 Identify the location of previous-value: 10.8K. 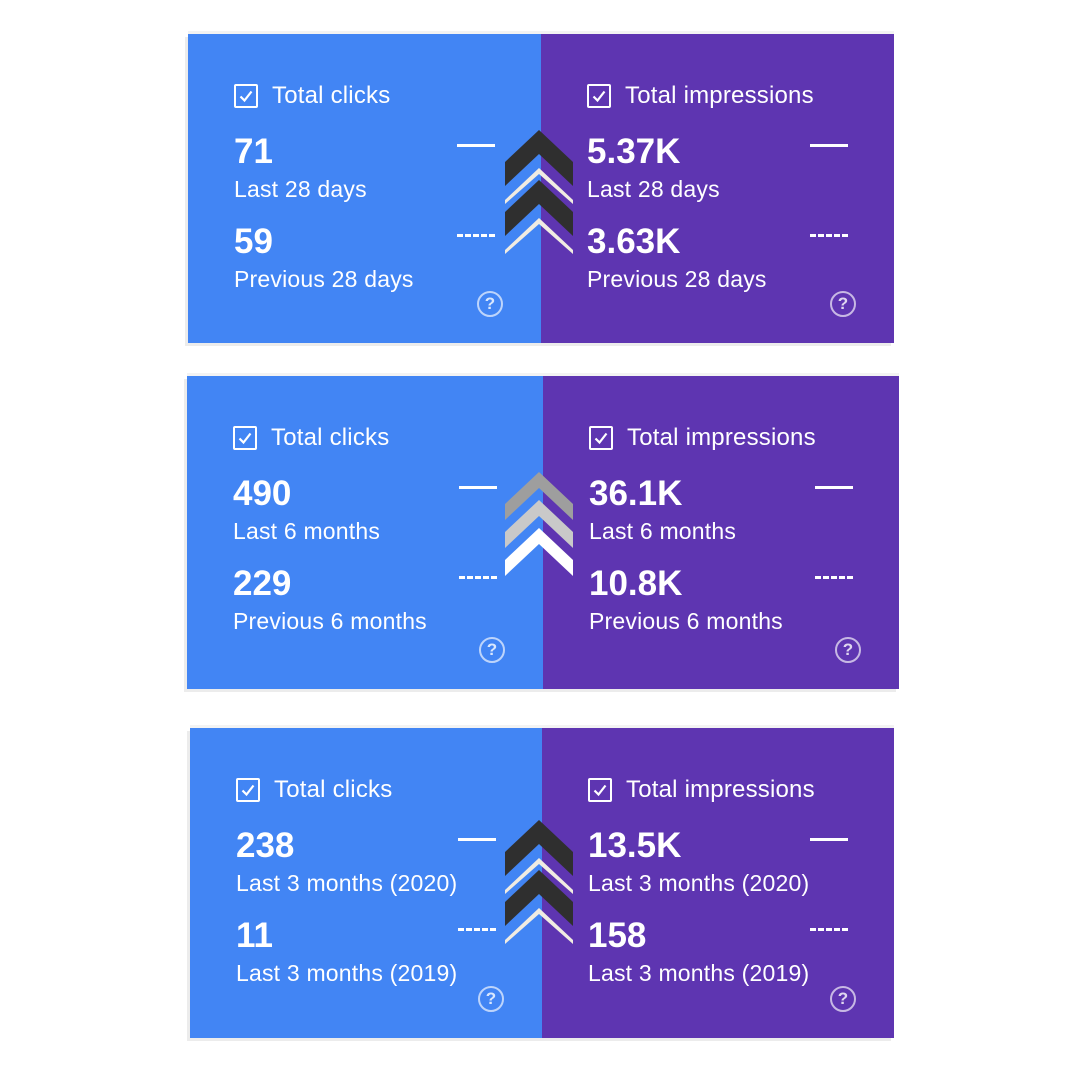
(636, 583).